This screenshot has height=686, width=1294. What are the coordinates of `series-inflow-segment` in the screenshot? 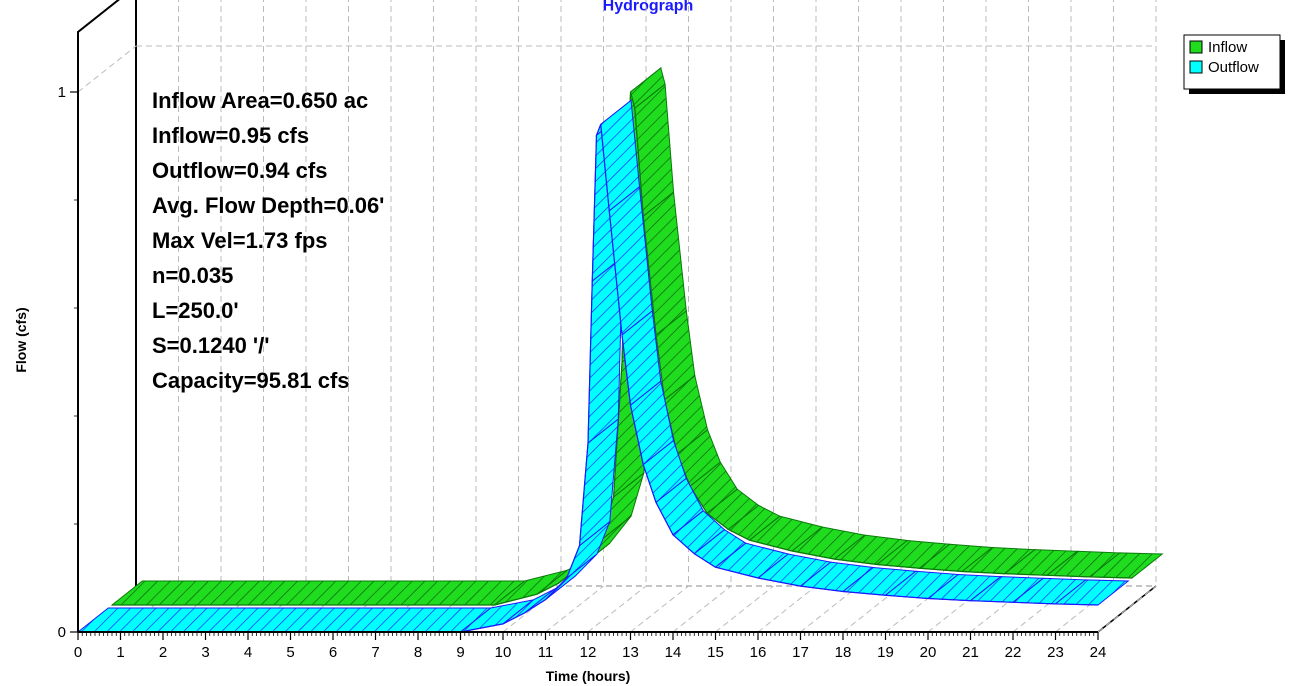 It's located at (318, 593).